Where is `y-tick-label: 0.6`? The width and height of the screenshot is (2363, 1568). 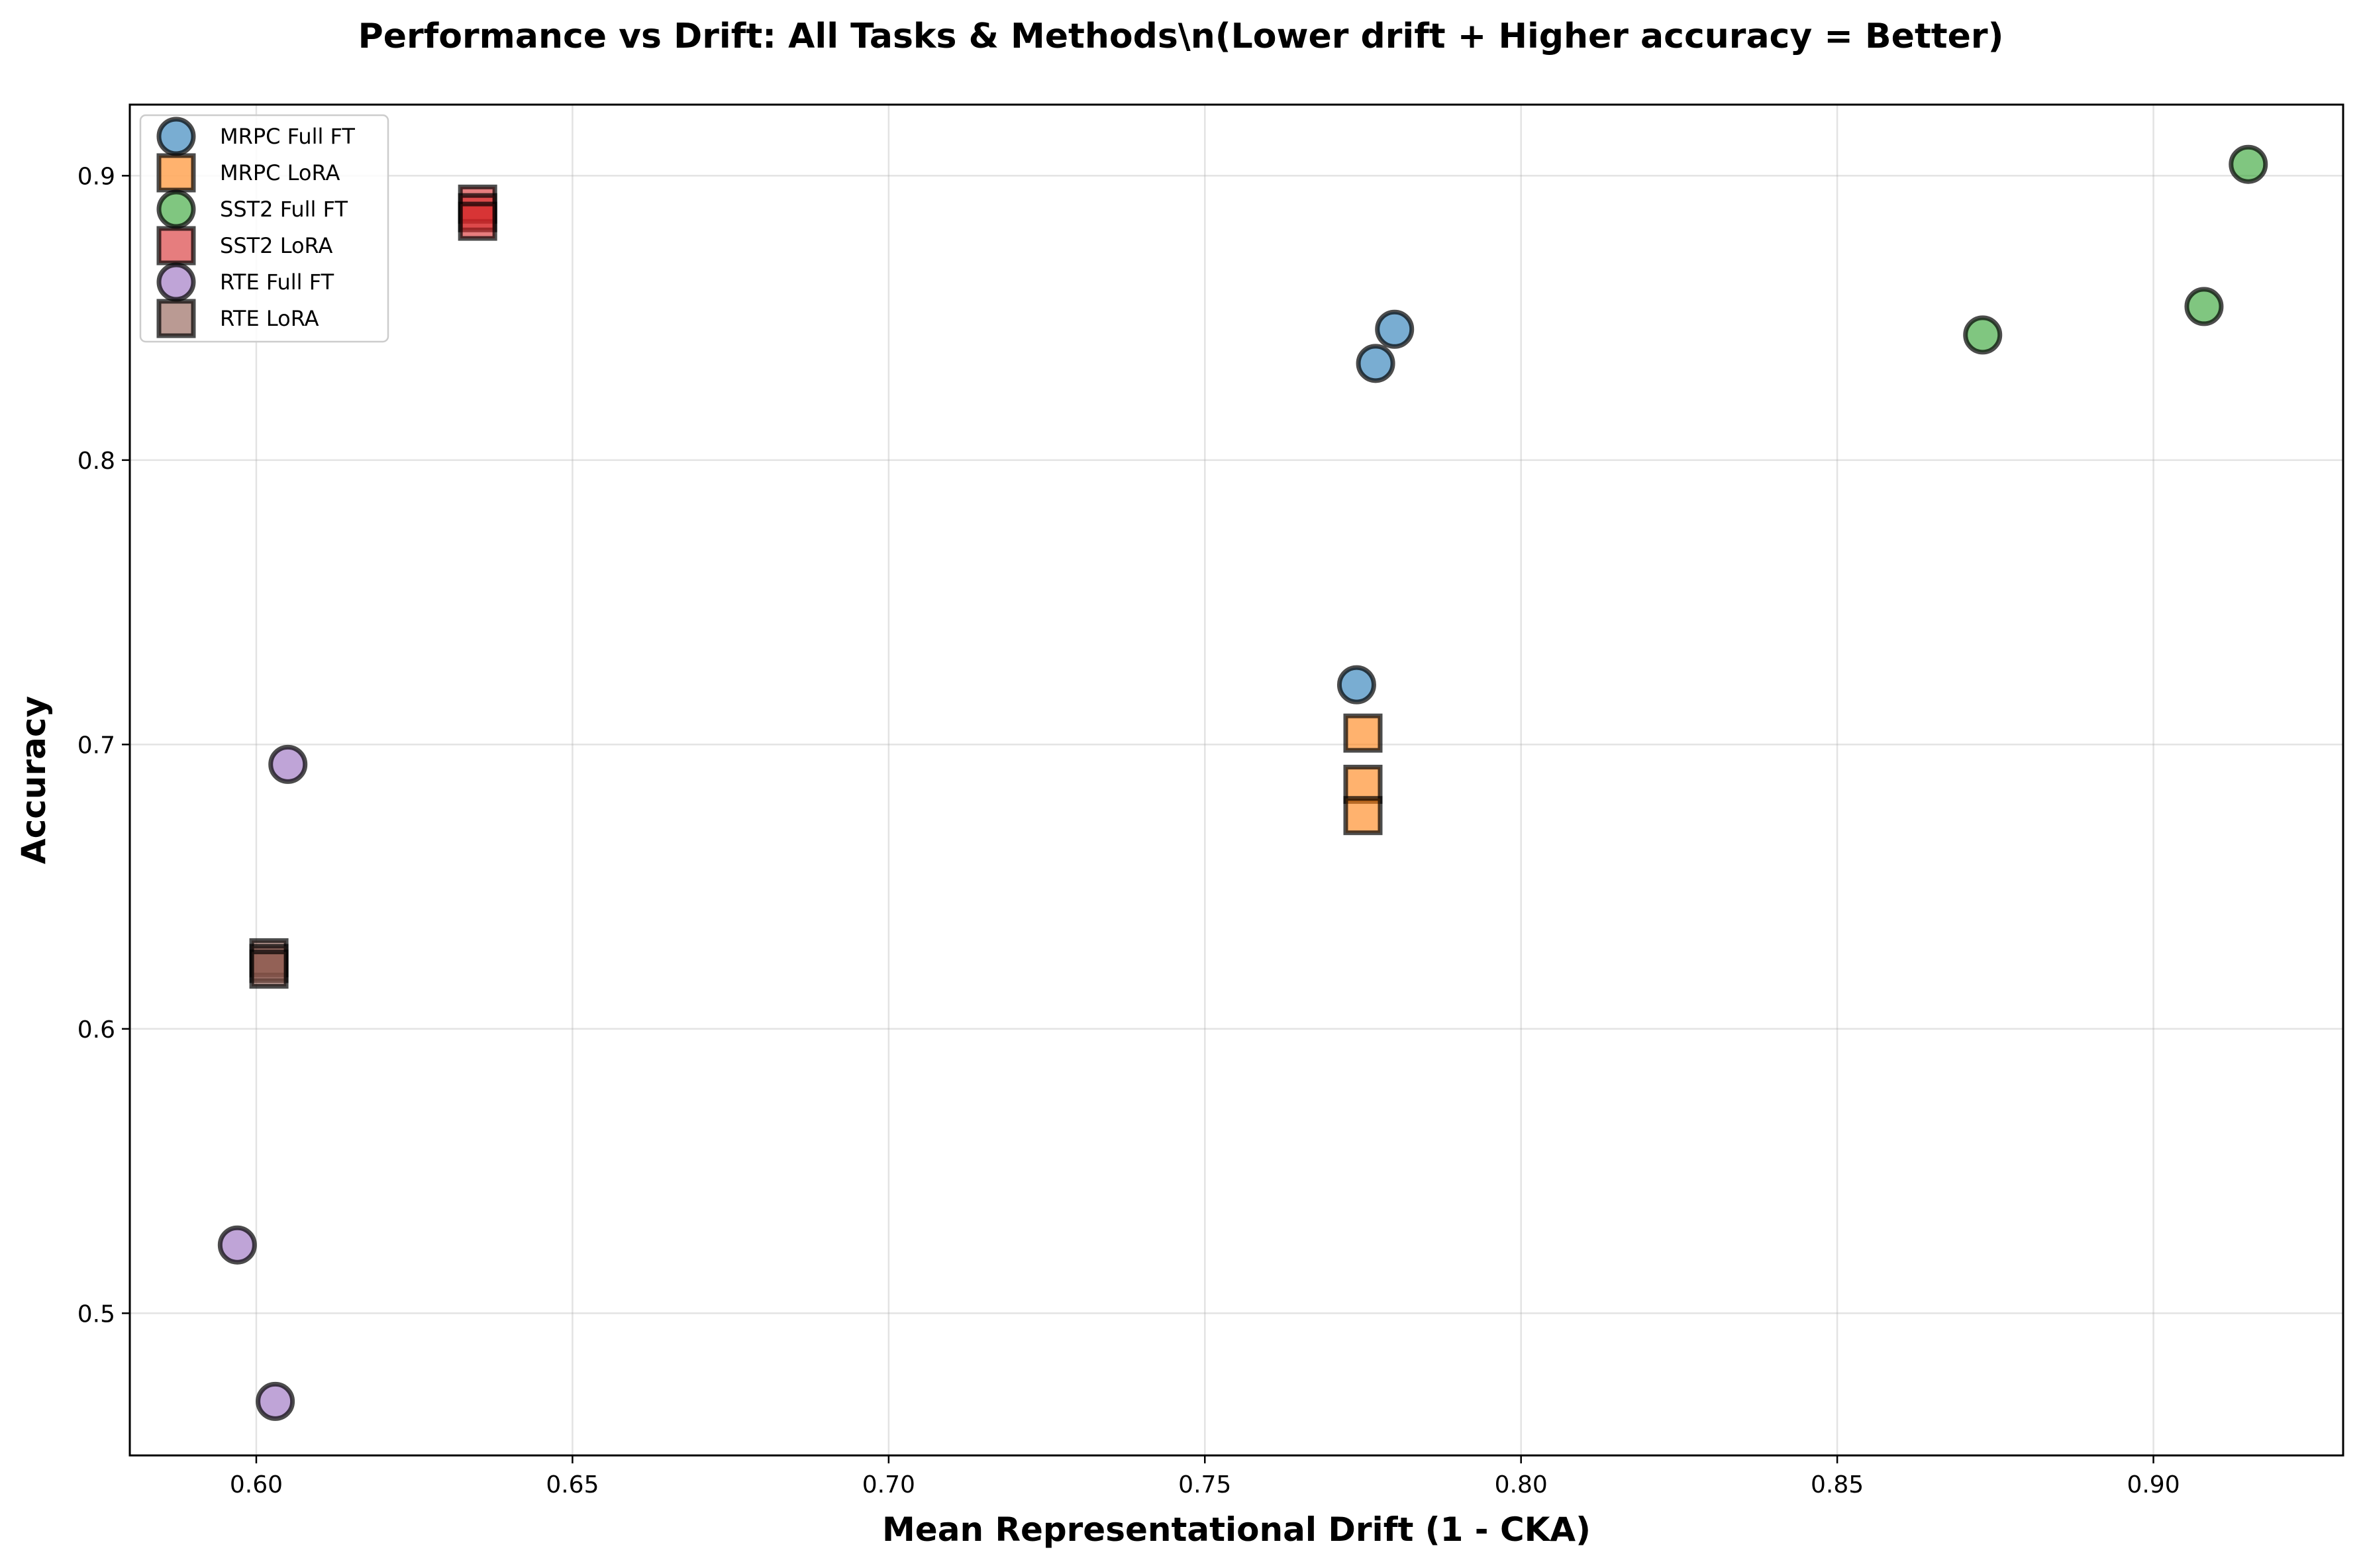 y-tick-label: 0.6 is located at coordinates (96, 1030).